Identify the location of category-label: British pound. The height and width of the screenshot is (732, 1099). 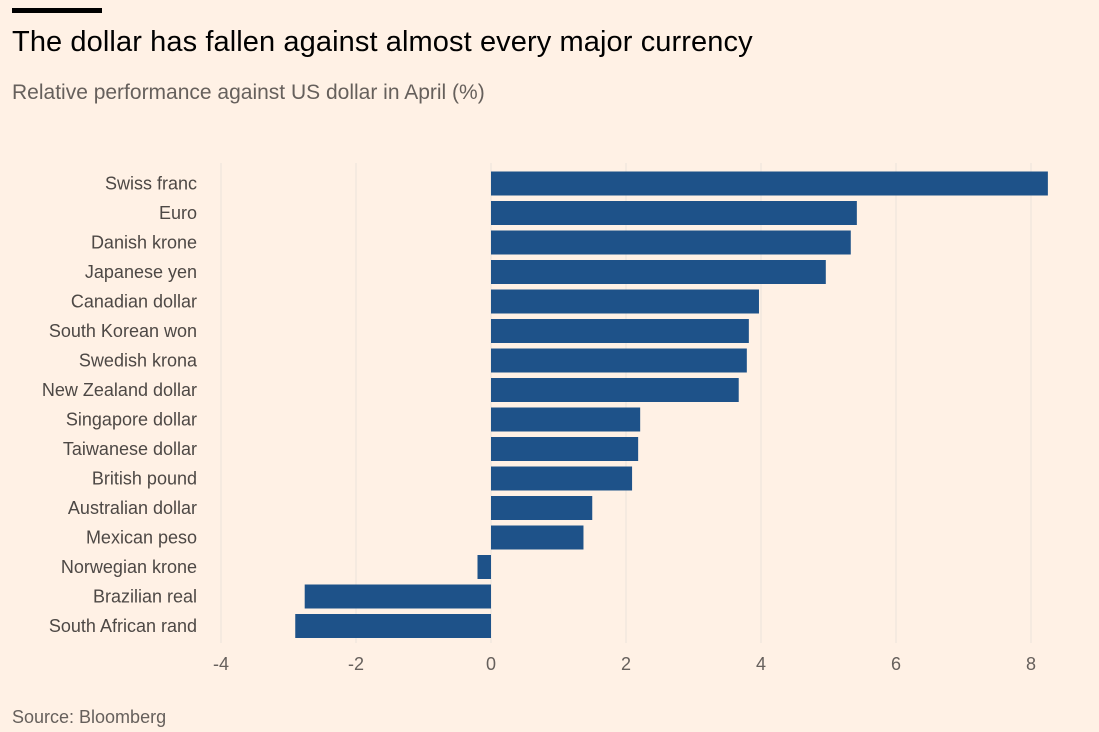
(144, 479).